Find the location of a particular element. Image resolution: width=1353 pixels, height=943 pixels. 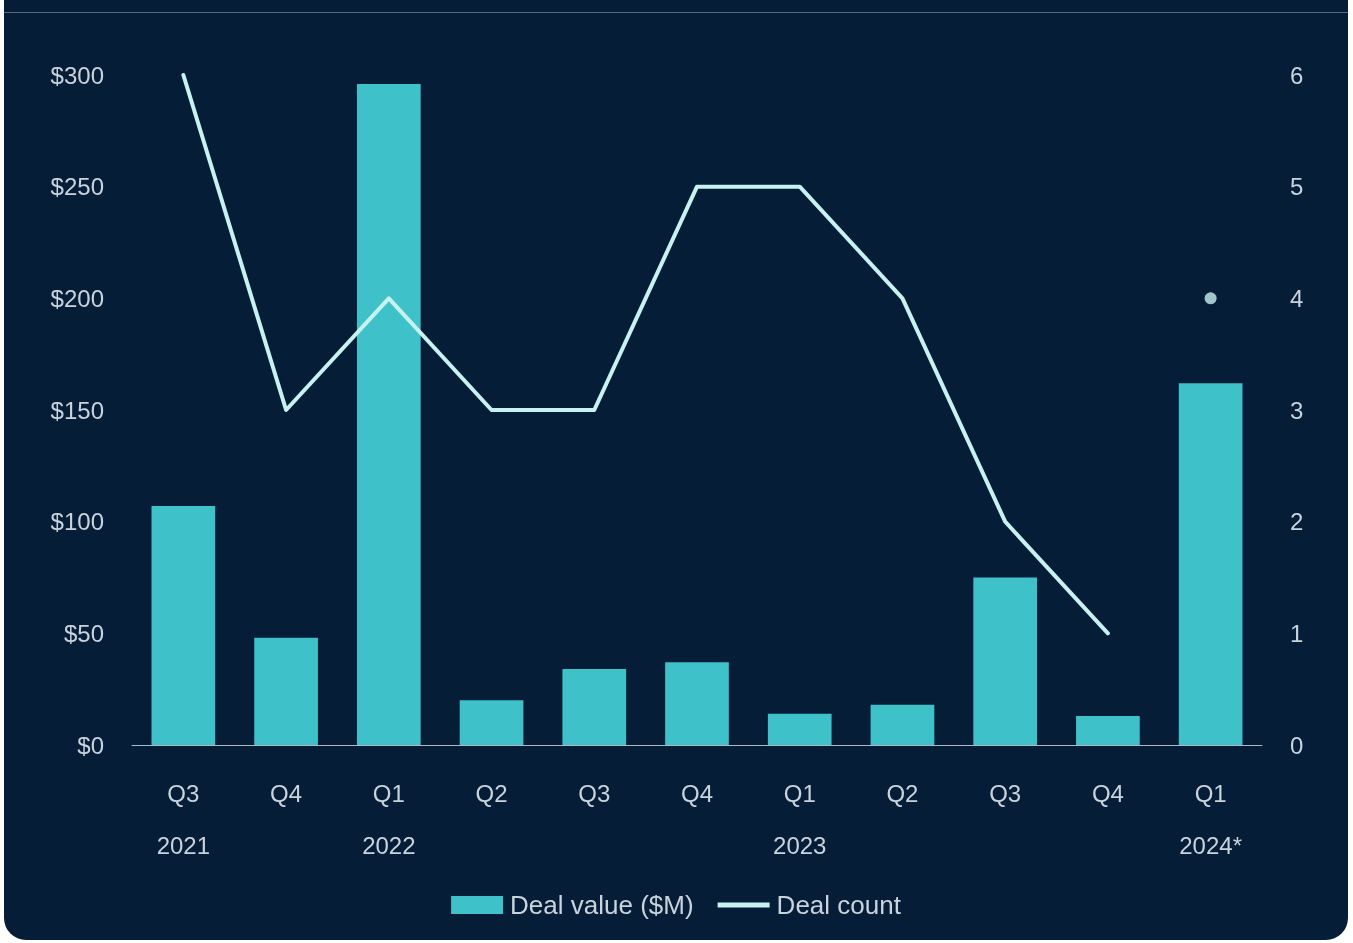

y2-tick-label: 2 is located at coordinates (1297, 522).